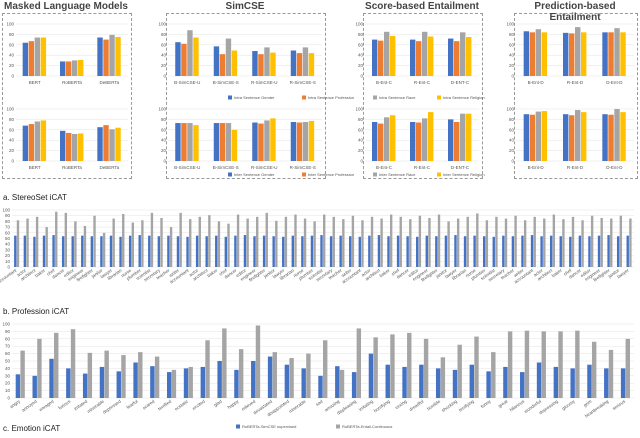 The height and width of the screenshot is (438, 640). What do you see at coordinates (538, 272) in the screenshot?
I see `x-category-label: actor` at bounding box center [538, 272].